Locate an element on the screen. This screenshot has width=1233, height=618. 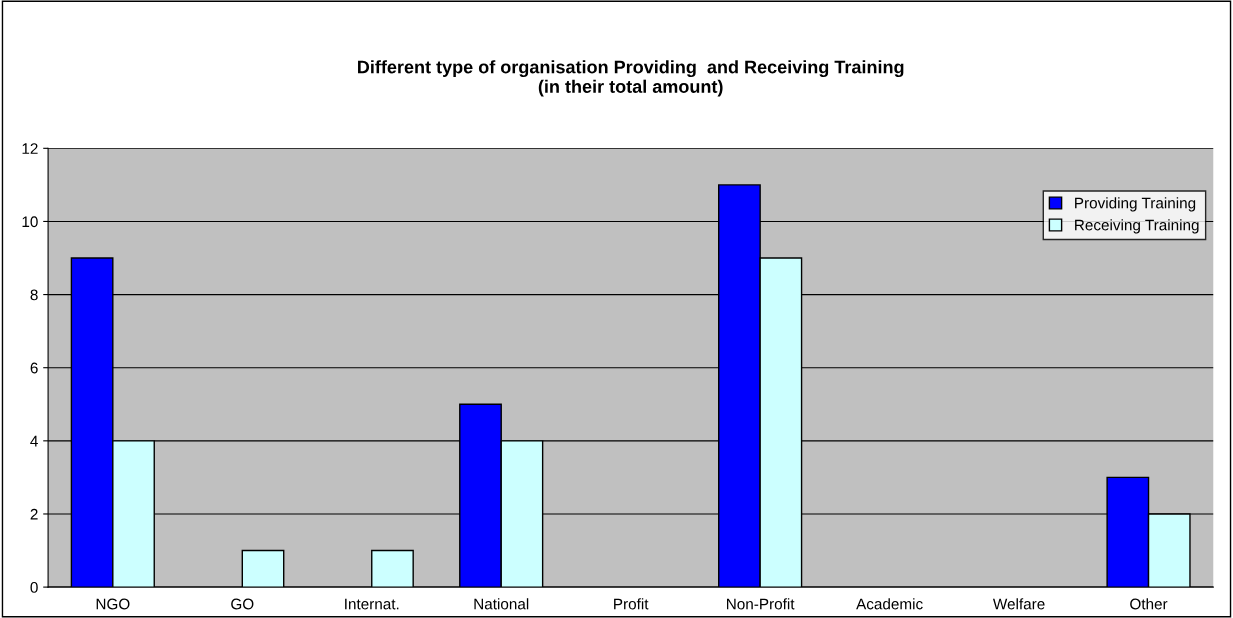
y-tick-label: 6 is located at coordinates (34, 368).